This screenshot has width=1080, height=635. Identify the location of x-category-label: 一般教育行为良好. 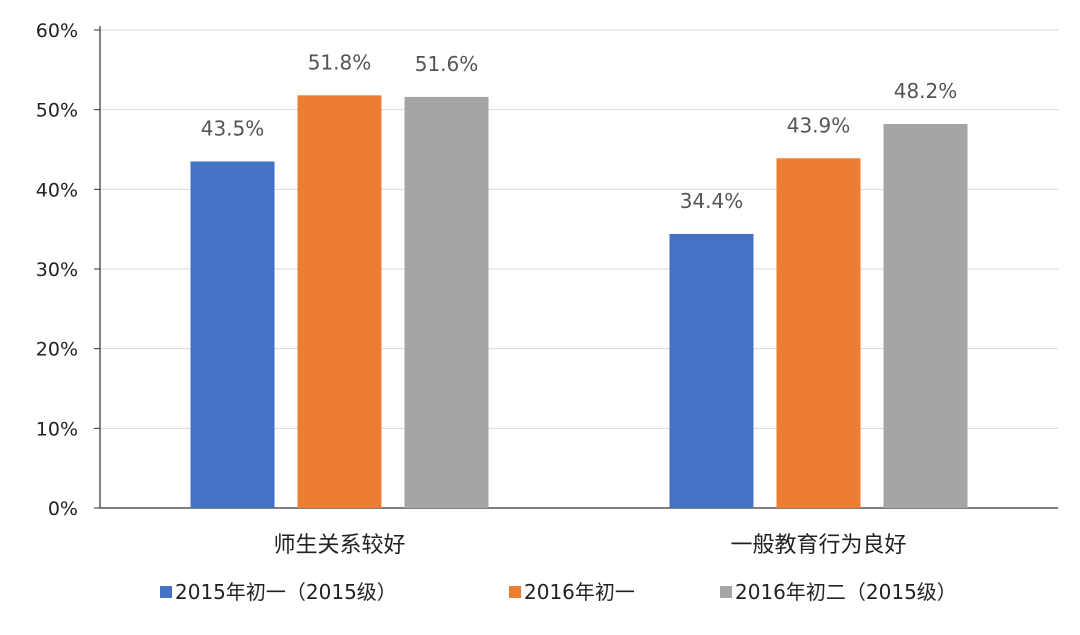
(818, 545).